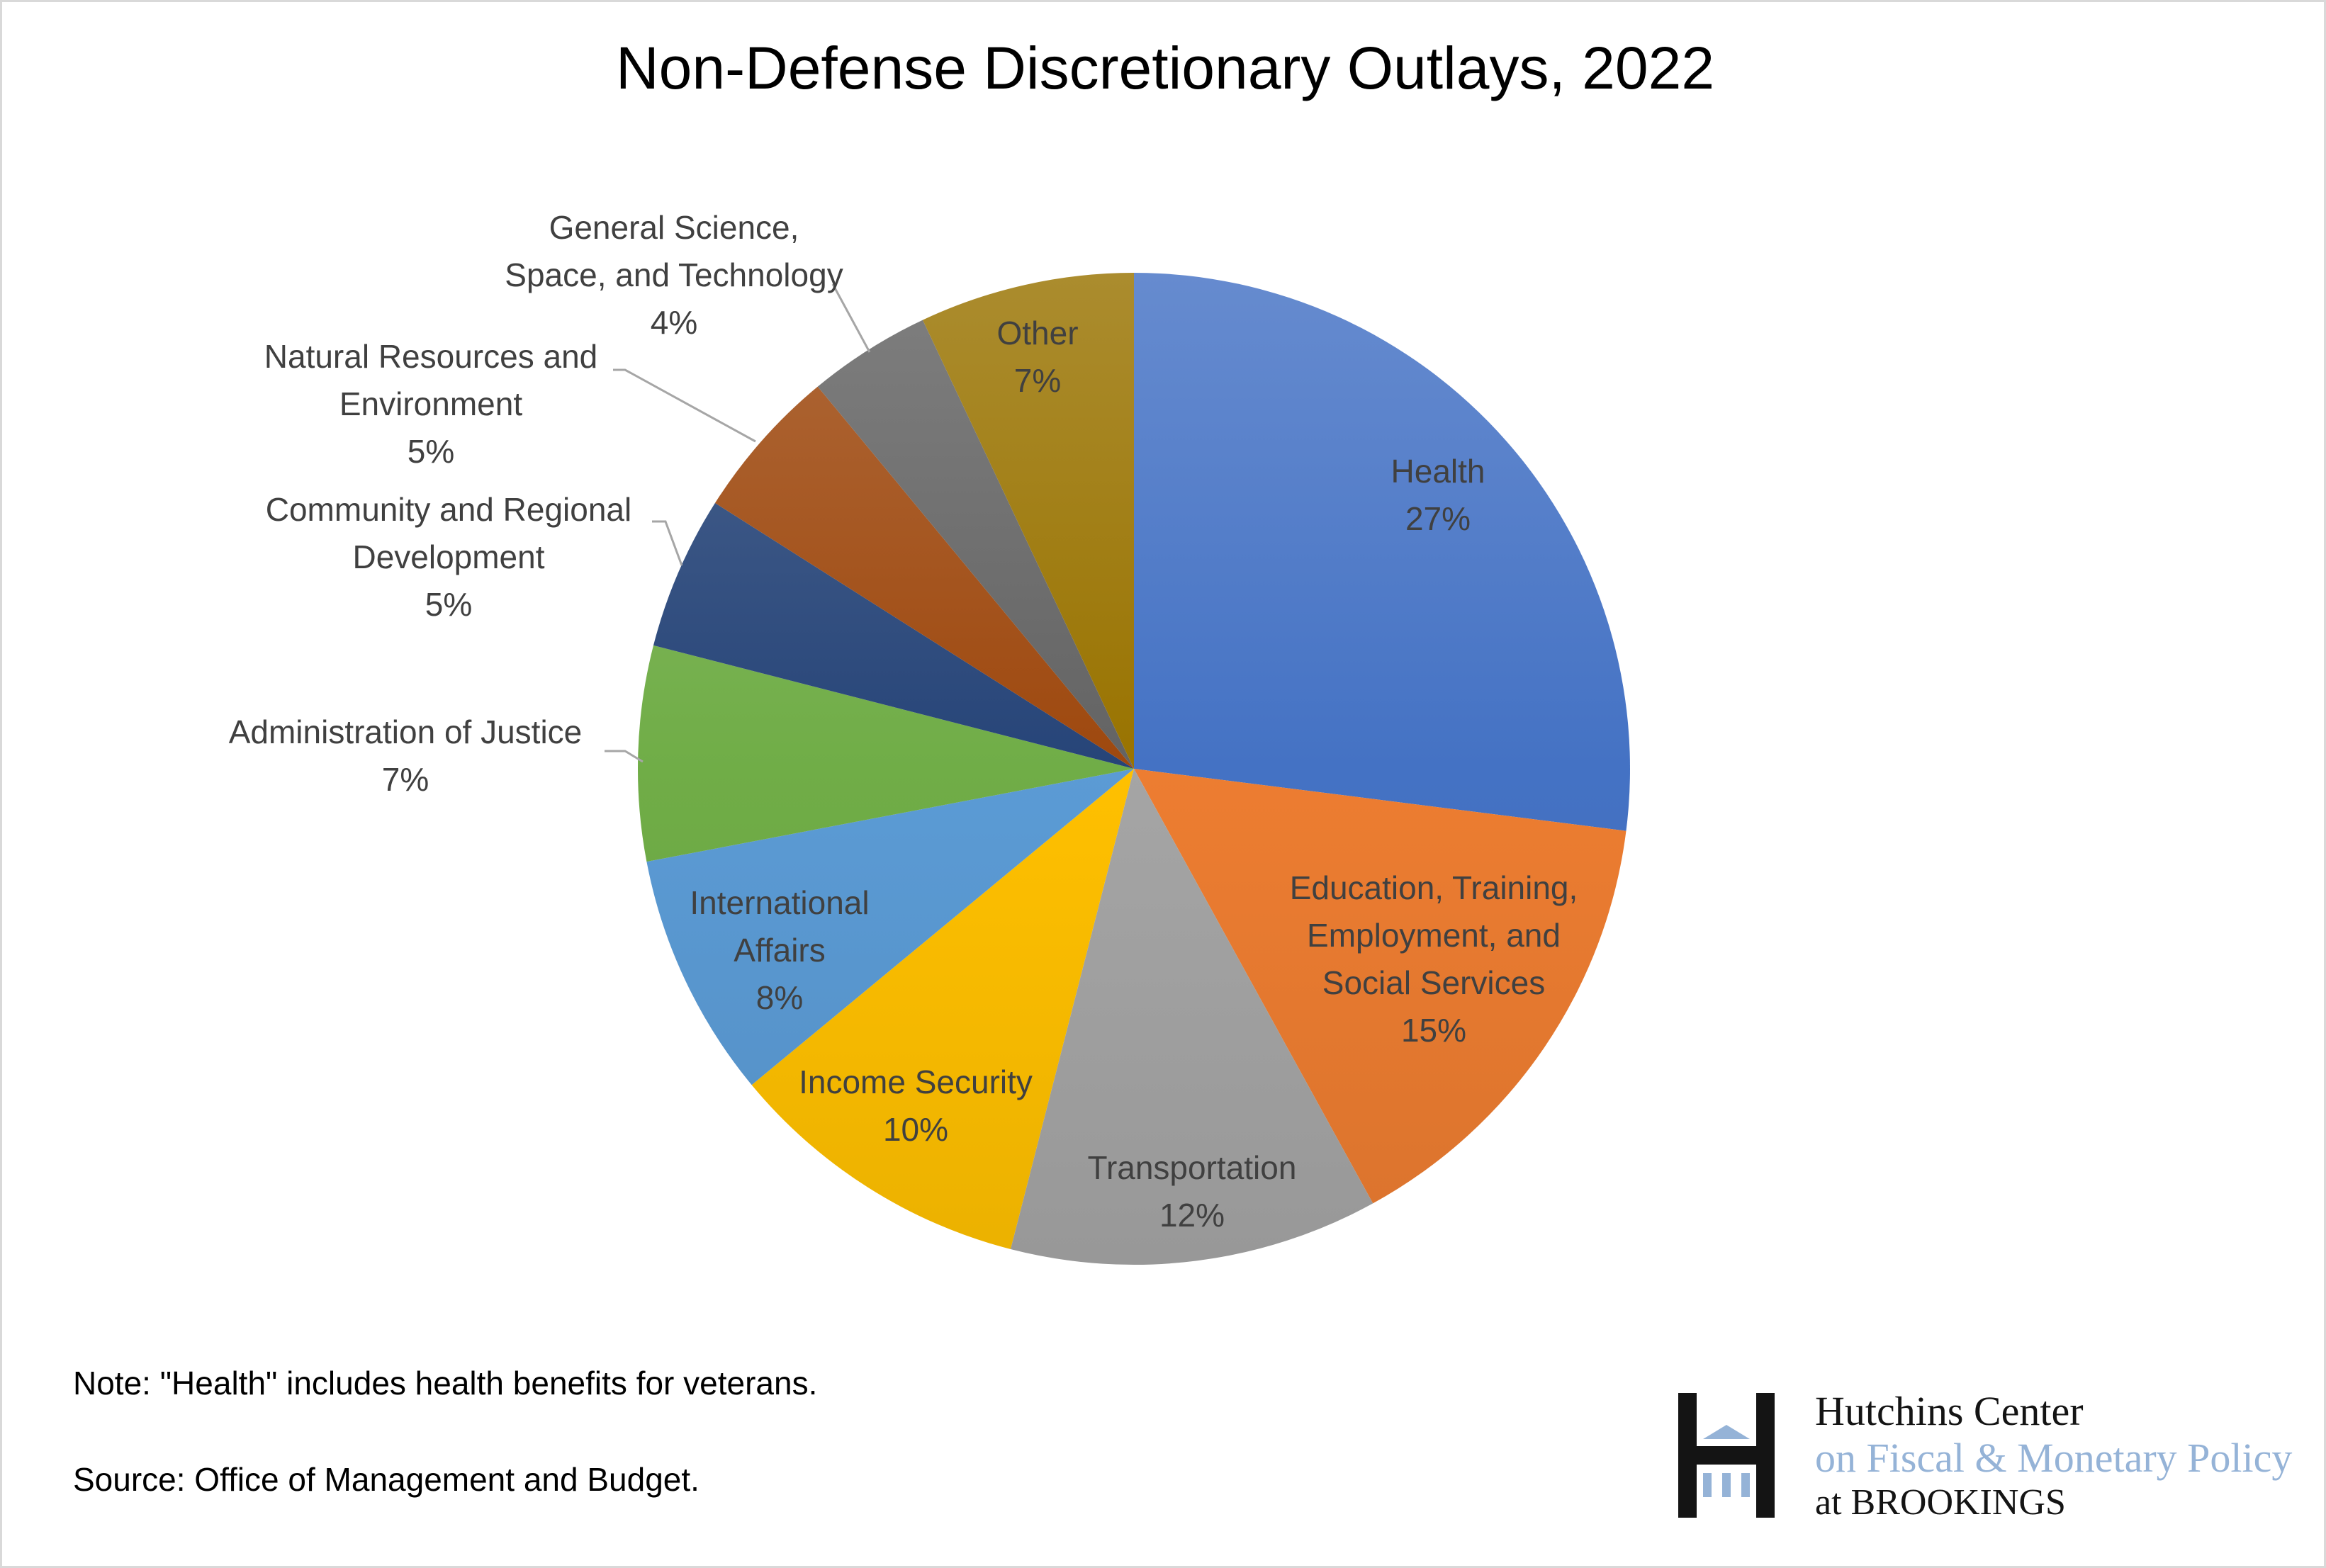  I want to click on chart-title: Non-Defense Discretionary Outlays, 2022, so click(1165, 68).